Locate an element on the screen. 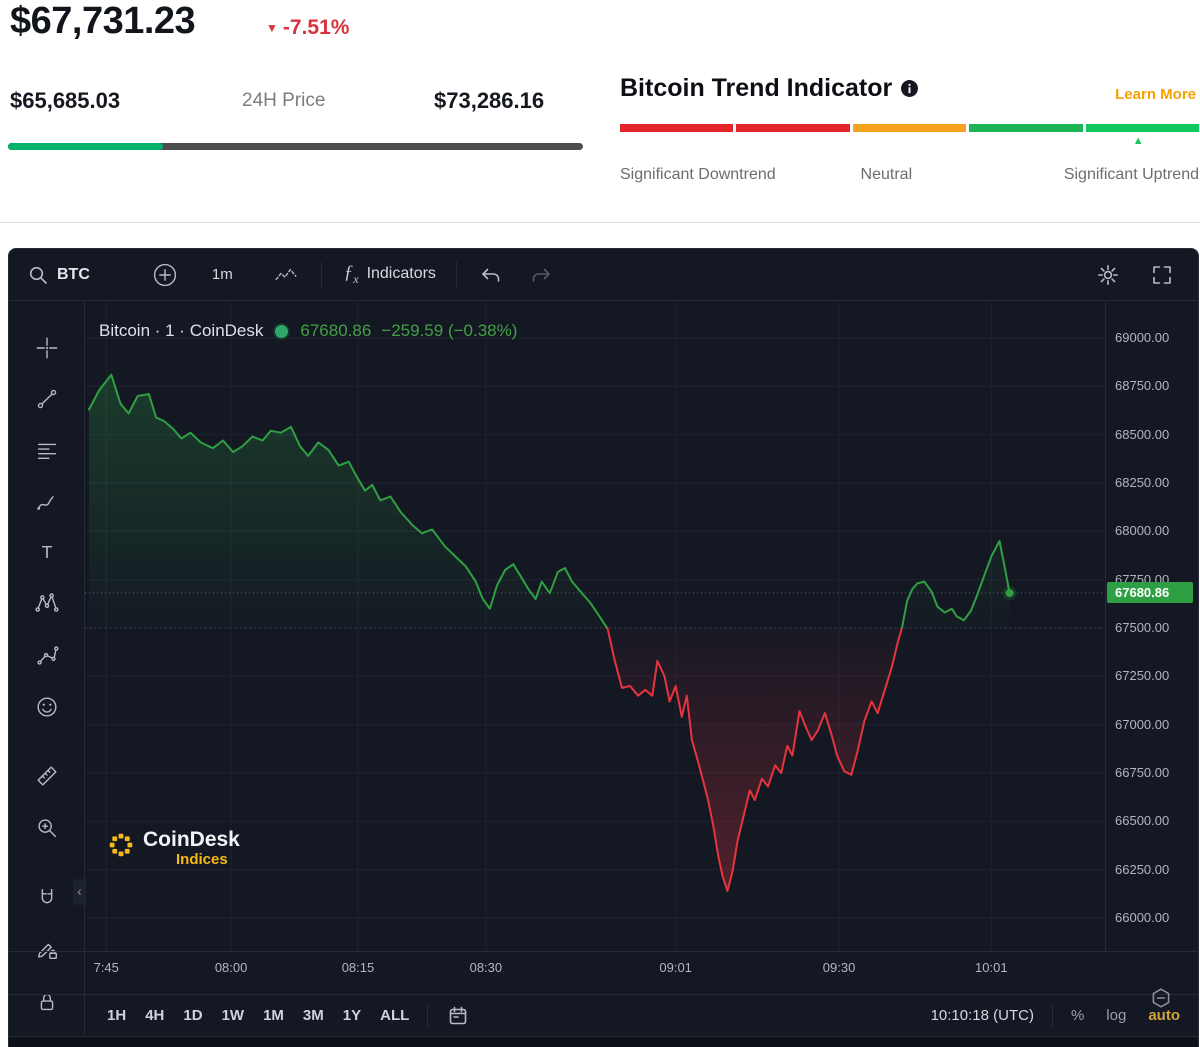 The image size is (1200, 1047). magnet-tool-button is located at coordinates (47, 898).